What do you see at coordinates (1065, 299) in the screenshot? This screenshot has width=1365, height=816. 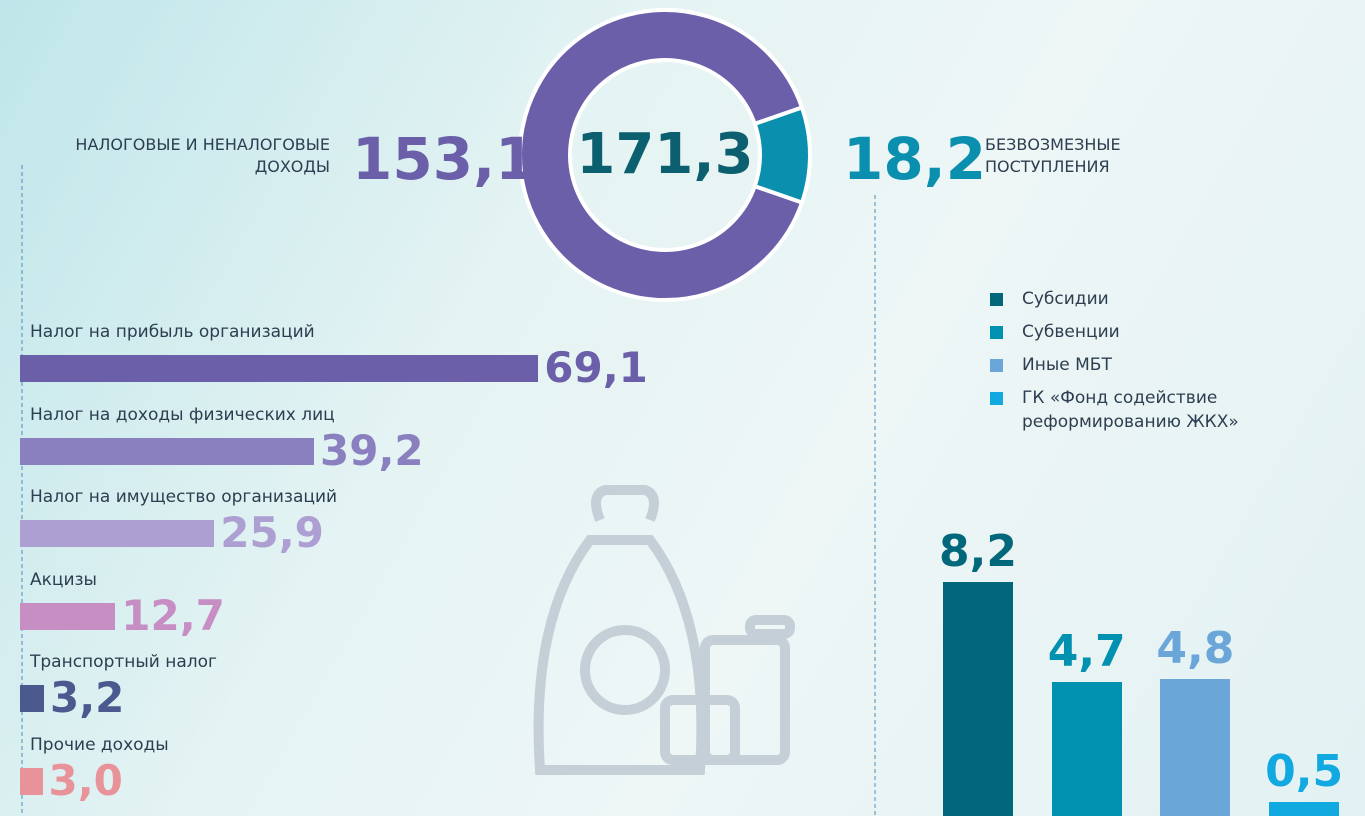 I see `legend-label: Субсидии` at bounding box center [1065, 299].